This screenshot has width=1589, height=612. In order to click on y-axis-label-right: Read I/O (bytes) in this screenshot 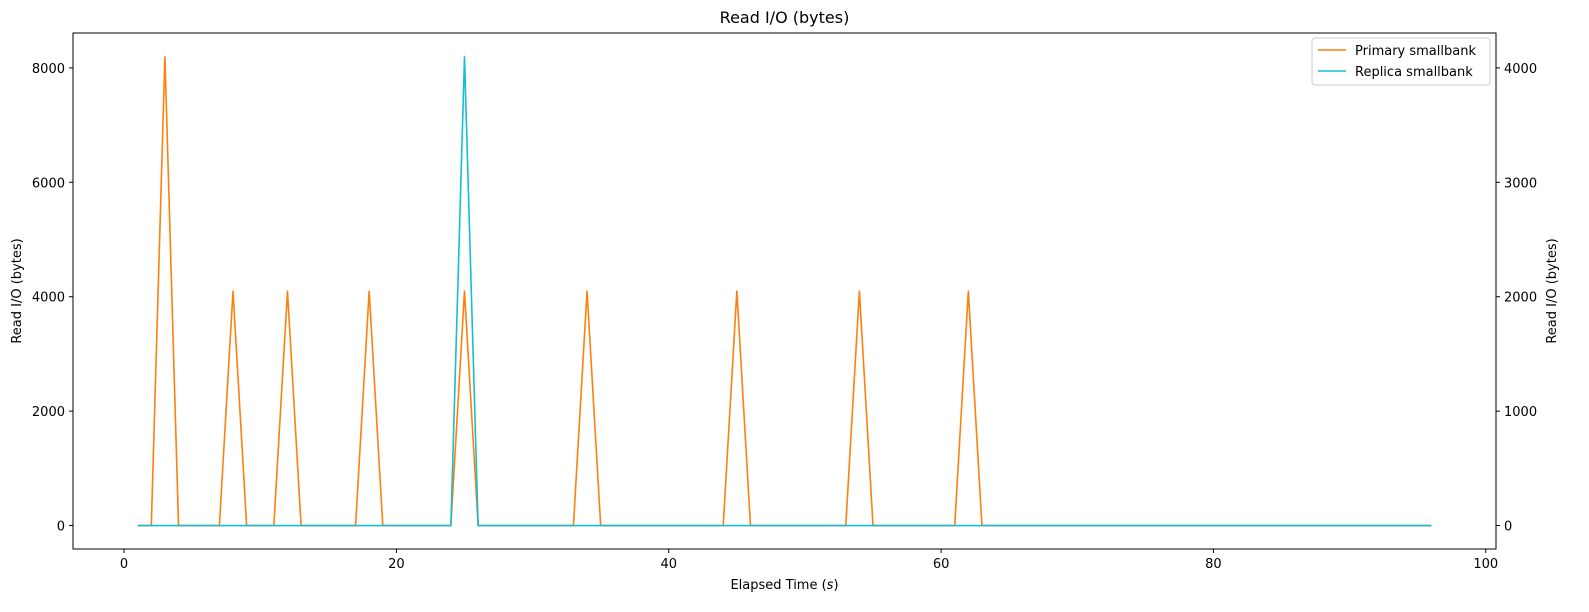, I will do `click(1552, 290)`.